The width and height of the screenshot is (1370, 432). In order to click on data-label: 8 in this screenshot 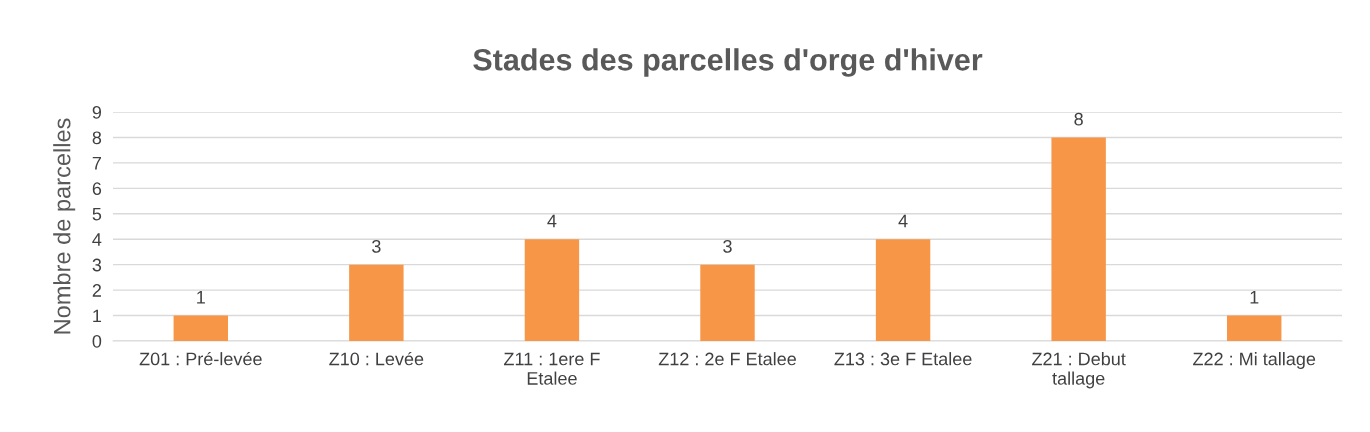, I will do `click(1078, 119)`.